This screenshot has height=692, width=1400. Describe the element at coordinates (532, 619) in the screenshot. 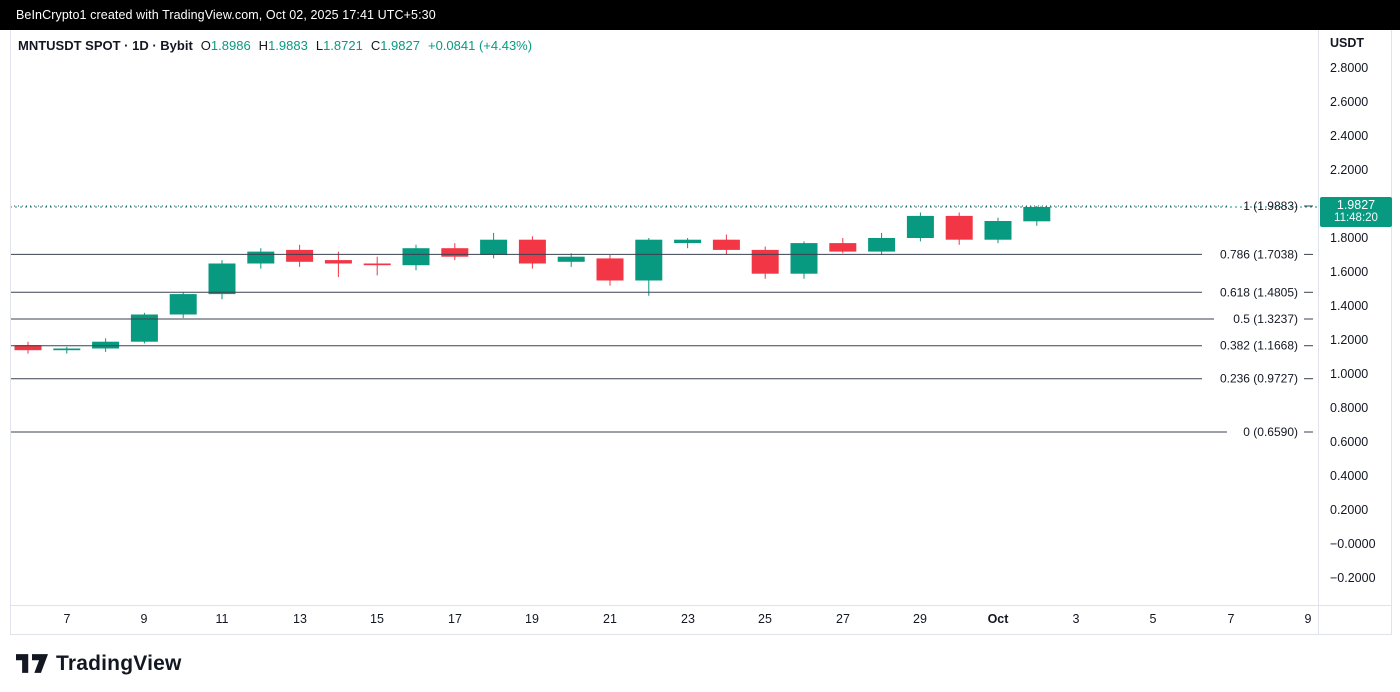

I see `time-tick: 19` at that location.